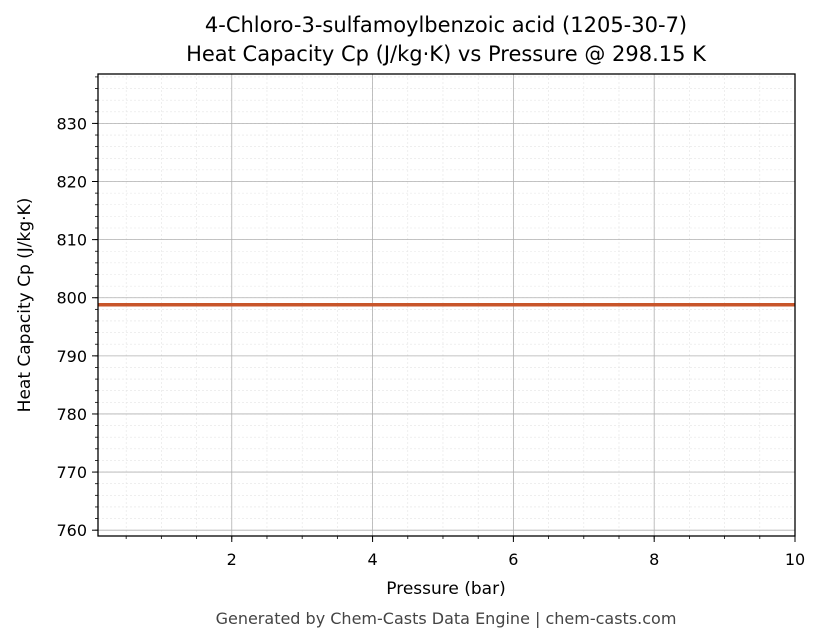 Image resolution: width=823 pixels, height=644 pixels. I want to click on y-tick-label: 790, so click(71, 356).